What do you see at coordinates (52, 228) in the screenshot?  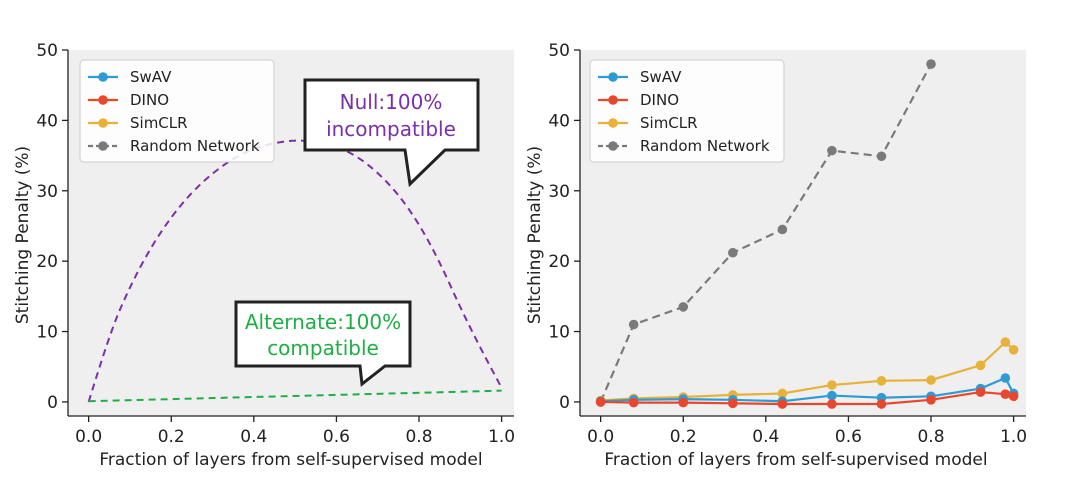 I see `left-y-axis: 0 10 20 30 40 50` at bounding box center [52, 228].